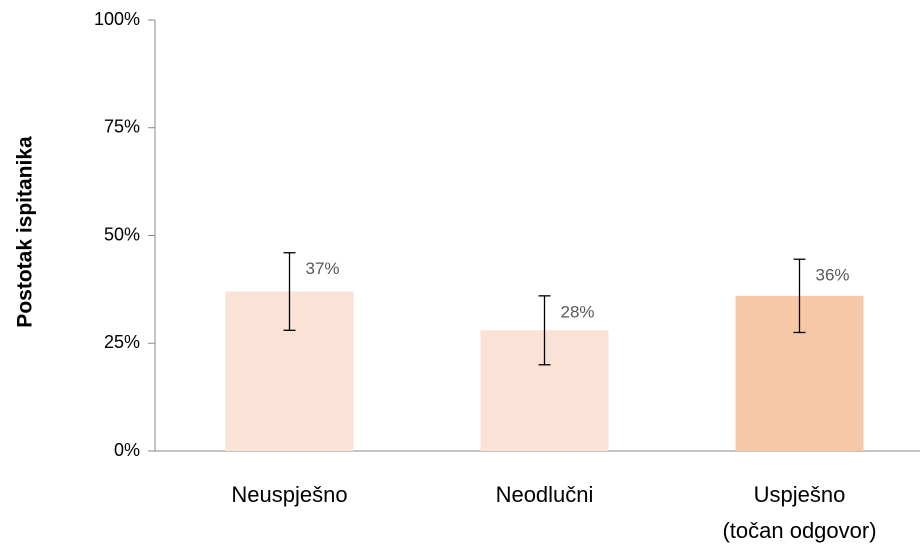  I want to click on value-label: 37%, so click(323, 268).